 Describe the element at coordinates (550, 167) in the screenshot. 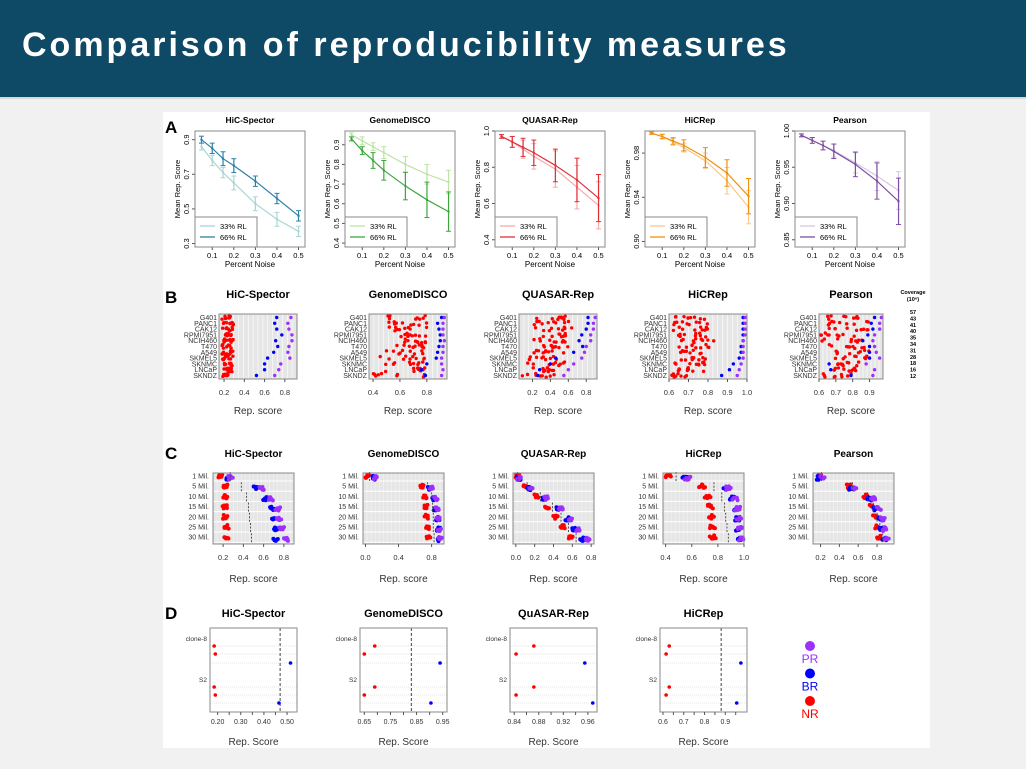

I see `series-line` at that location.